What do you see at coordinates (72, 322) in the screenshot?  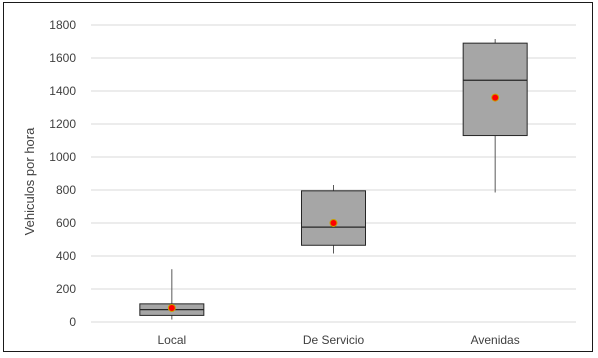 I see `y-tick-label: 0` at bounding box center [72, 322].